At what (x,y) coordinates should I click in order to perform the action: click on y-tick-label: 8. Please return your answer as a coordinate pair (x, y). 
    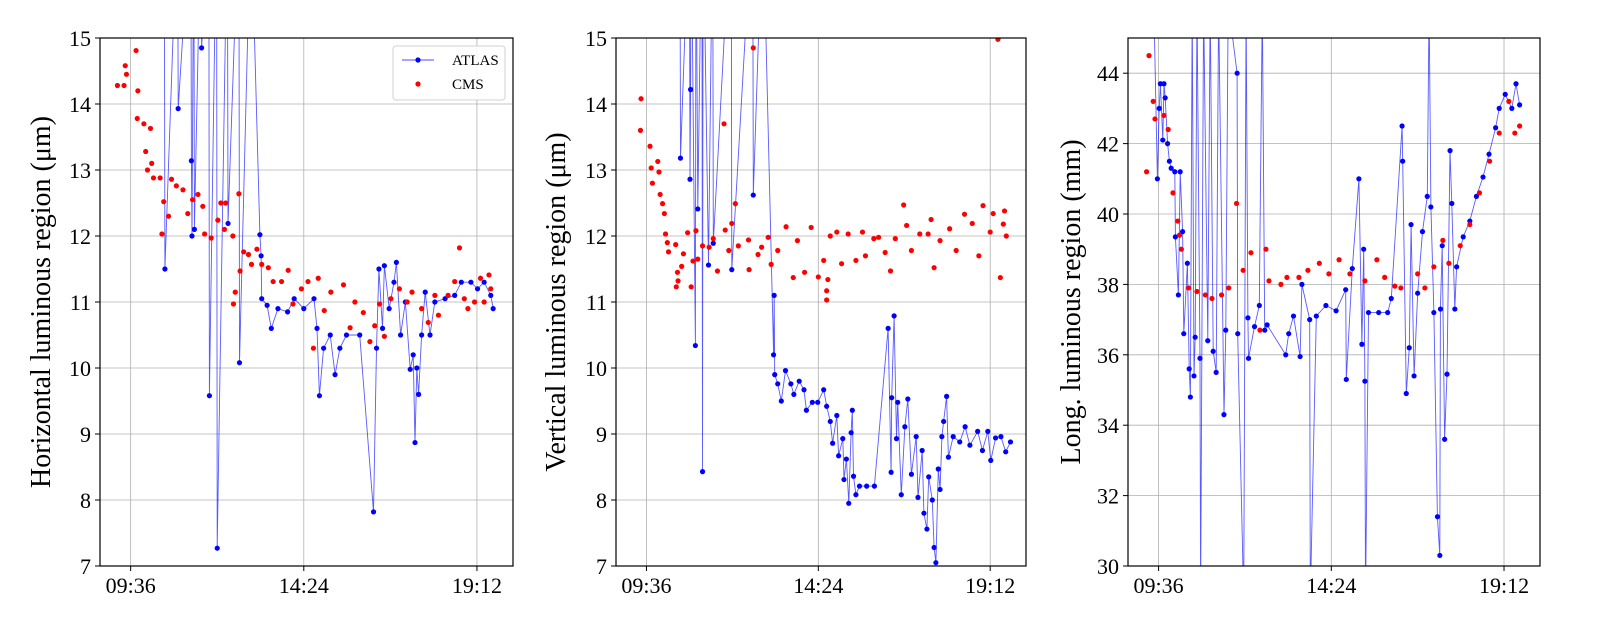
    Looking at the image, I should click on (85, 500).